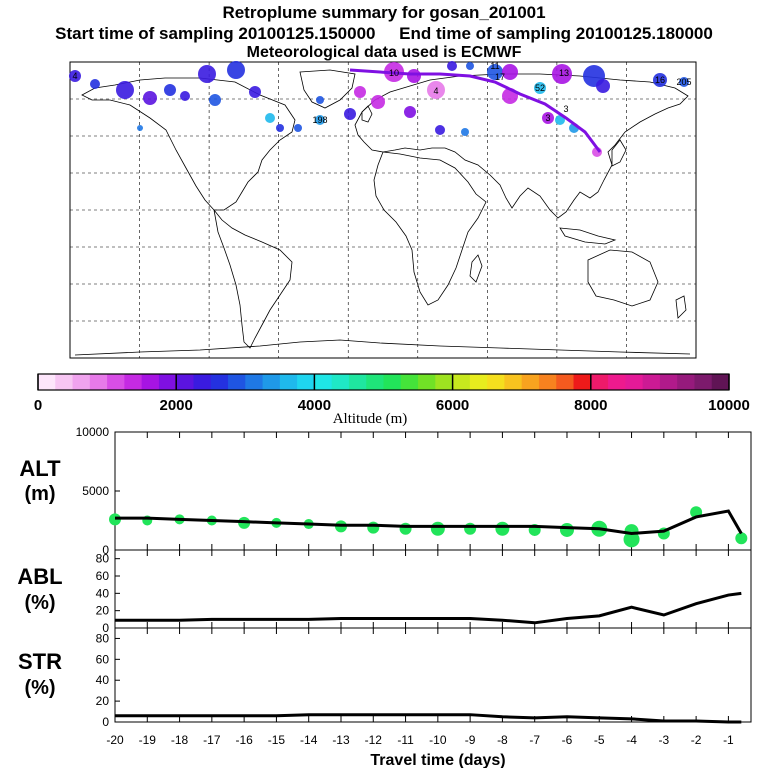 Image resolution: width=768 pixels, height=768 pixels. I want to click on plume-centroid-path, so click(475, 110).